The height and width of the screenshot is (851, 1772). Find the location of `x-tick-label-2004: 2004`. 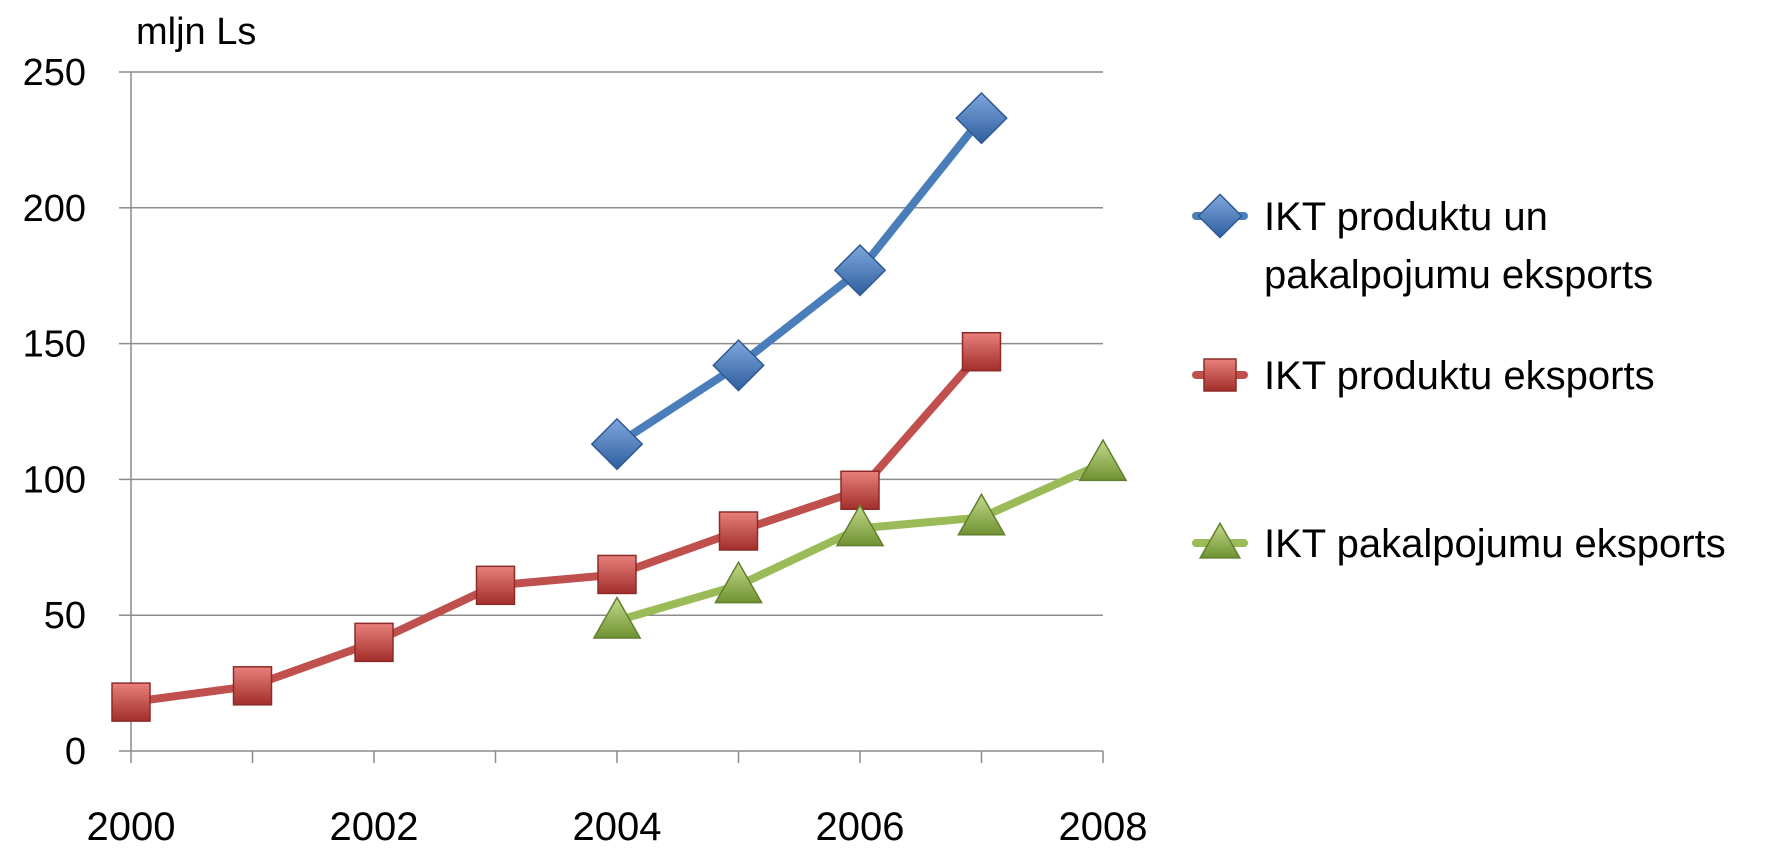

x-tick-label-2004: 2004 is located at coordinates (617, 825).